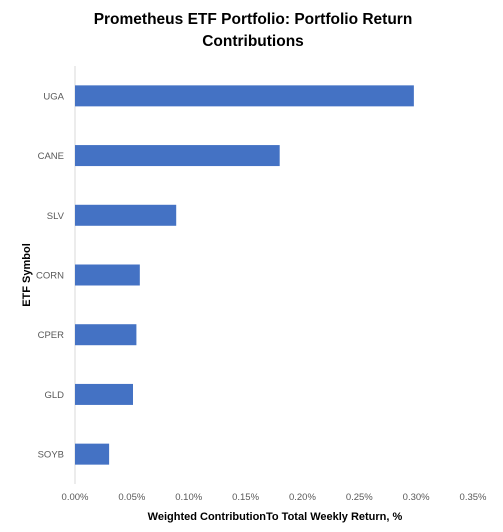 The width and height of the screenshot is (503, 532). I want to click on bar-soyb, so click(92, 454).